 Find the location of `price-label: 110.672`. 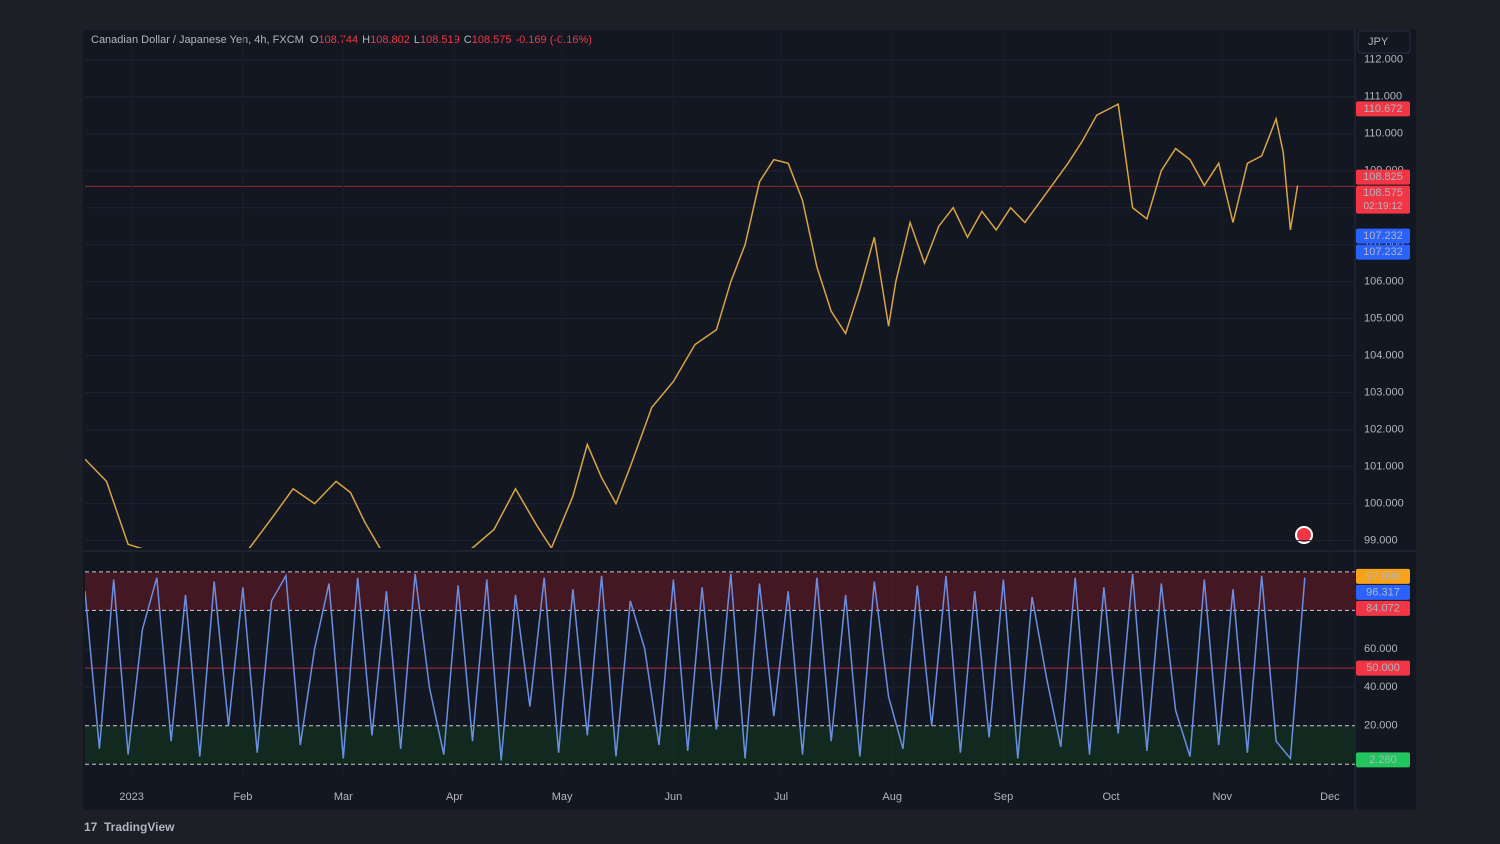

price-label: 110.672 is located at coordinates (1383, 109).